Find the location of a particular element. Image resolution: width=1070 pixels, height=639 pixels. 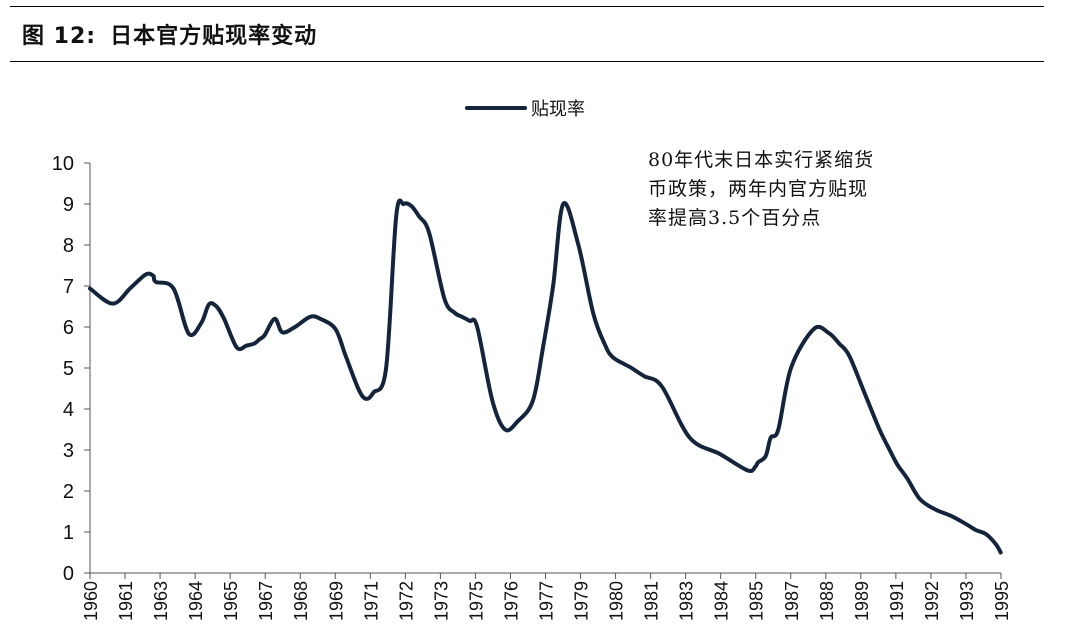

header-bottom-rule is located at coordinates (527, 61).